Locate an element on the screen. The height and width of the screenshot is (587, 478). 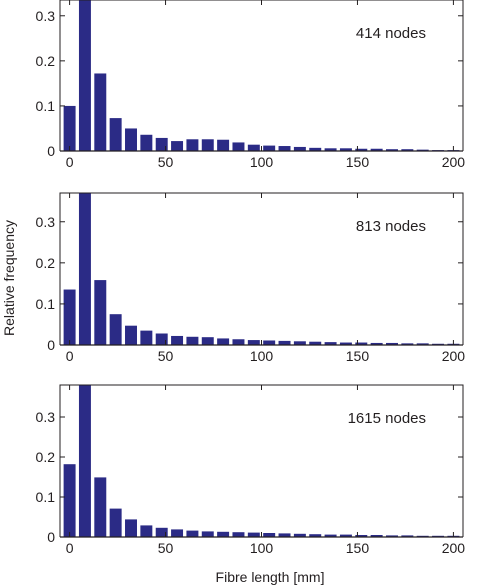
node-count-annotation: 414 nodes is located at coordinates (391, 33).